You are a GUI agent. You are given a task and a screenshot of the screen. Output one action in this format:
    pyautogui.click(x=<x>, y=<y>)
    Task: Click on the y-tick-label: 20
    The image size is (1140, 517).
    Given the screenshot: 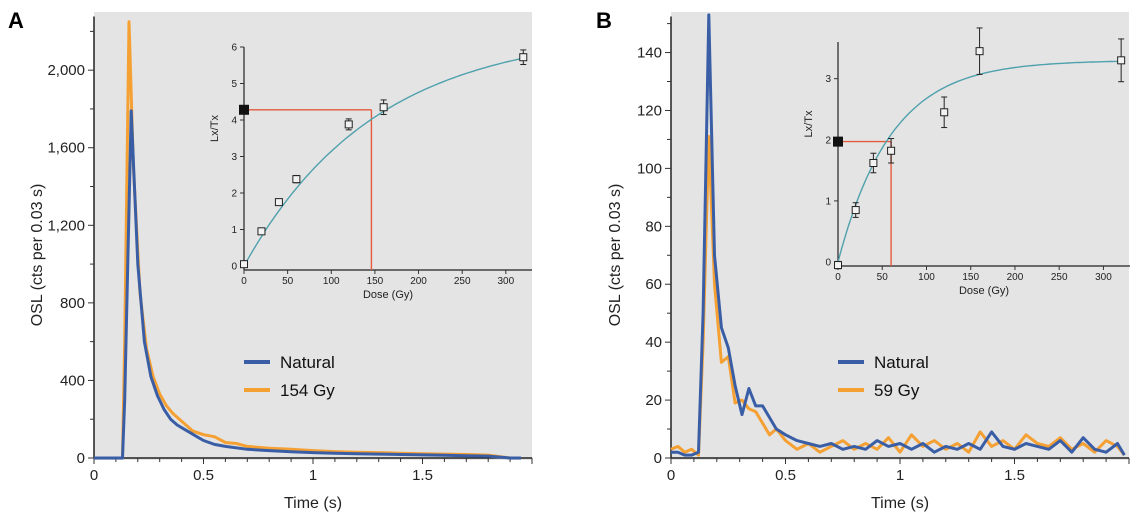 What is the action you would take?
    pyautogui.click(x=653, y=400)
    